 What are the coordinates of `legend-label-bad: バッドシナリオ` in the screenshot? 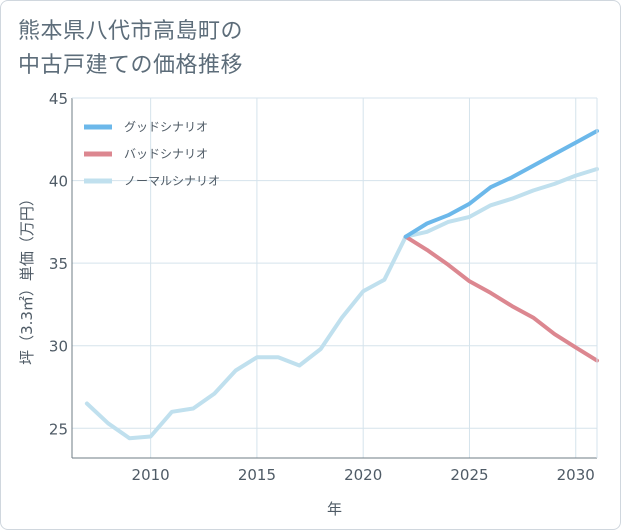 It's located at (166, 154).